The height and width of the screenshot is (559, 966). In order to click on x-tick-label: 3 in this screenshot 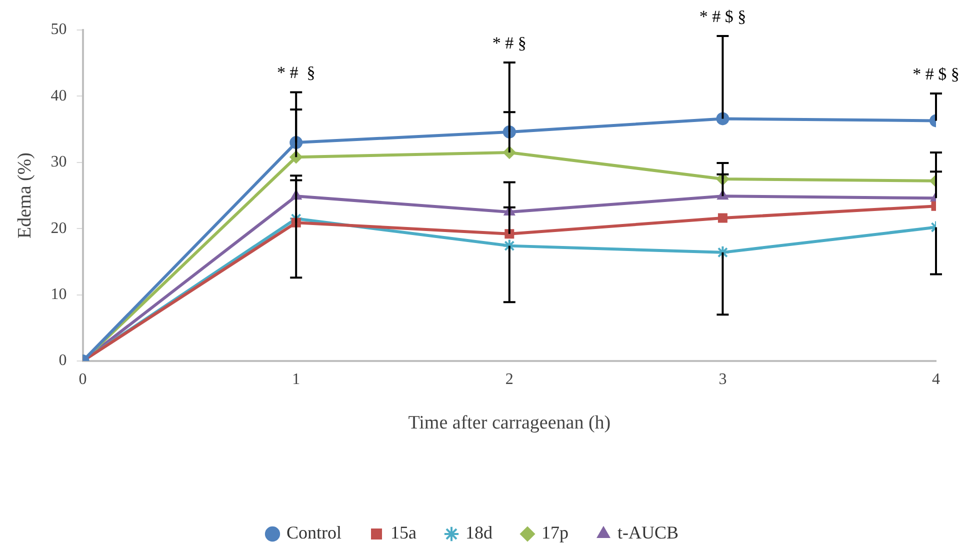, I will do `click(722, 379)`.